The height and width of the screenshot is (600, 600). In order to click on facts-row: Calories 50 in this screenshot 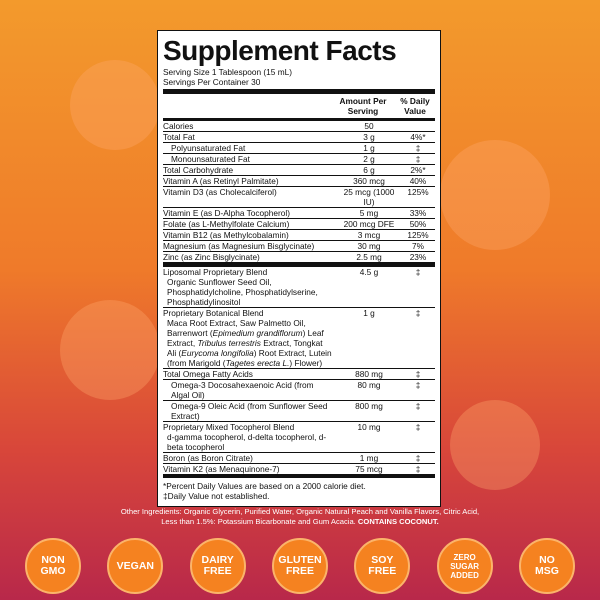, I will do `click(299, 126)`.